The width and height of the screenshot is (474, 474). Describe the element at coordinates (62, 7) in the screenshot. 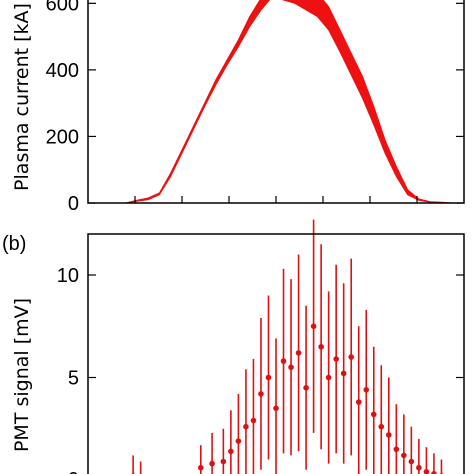

I see `plasma-current-ytick-label: 600` at that location.